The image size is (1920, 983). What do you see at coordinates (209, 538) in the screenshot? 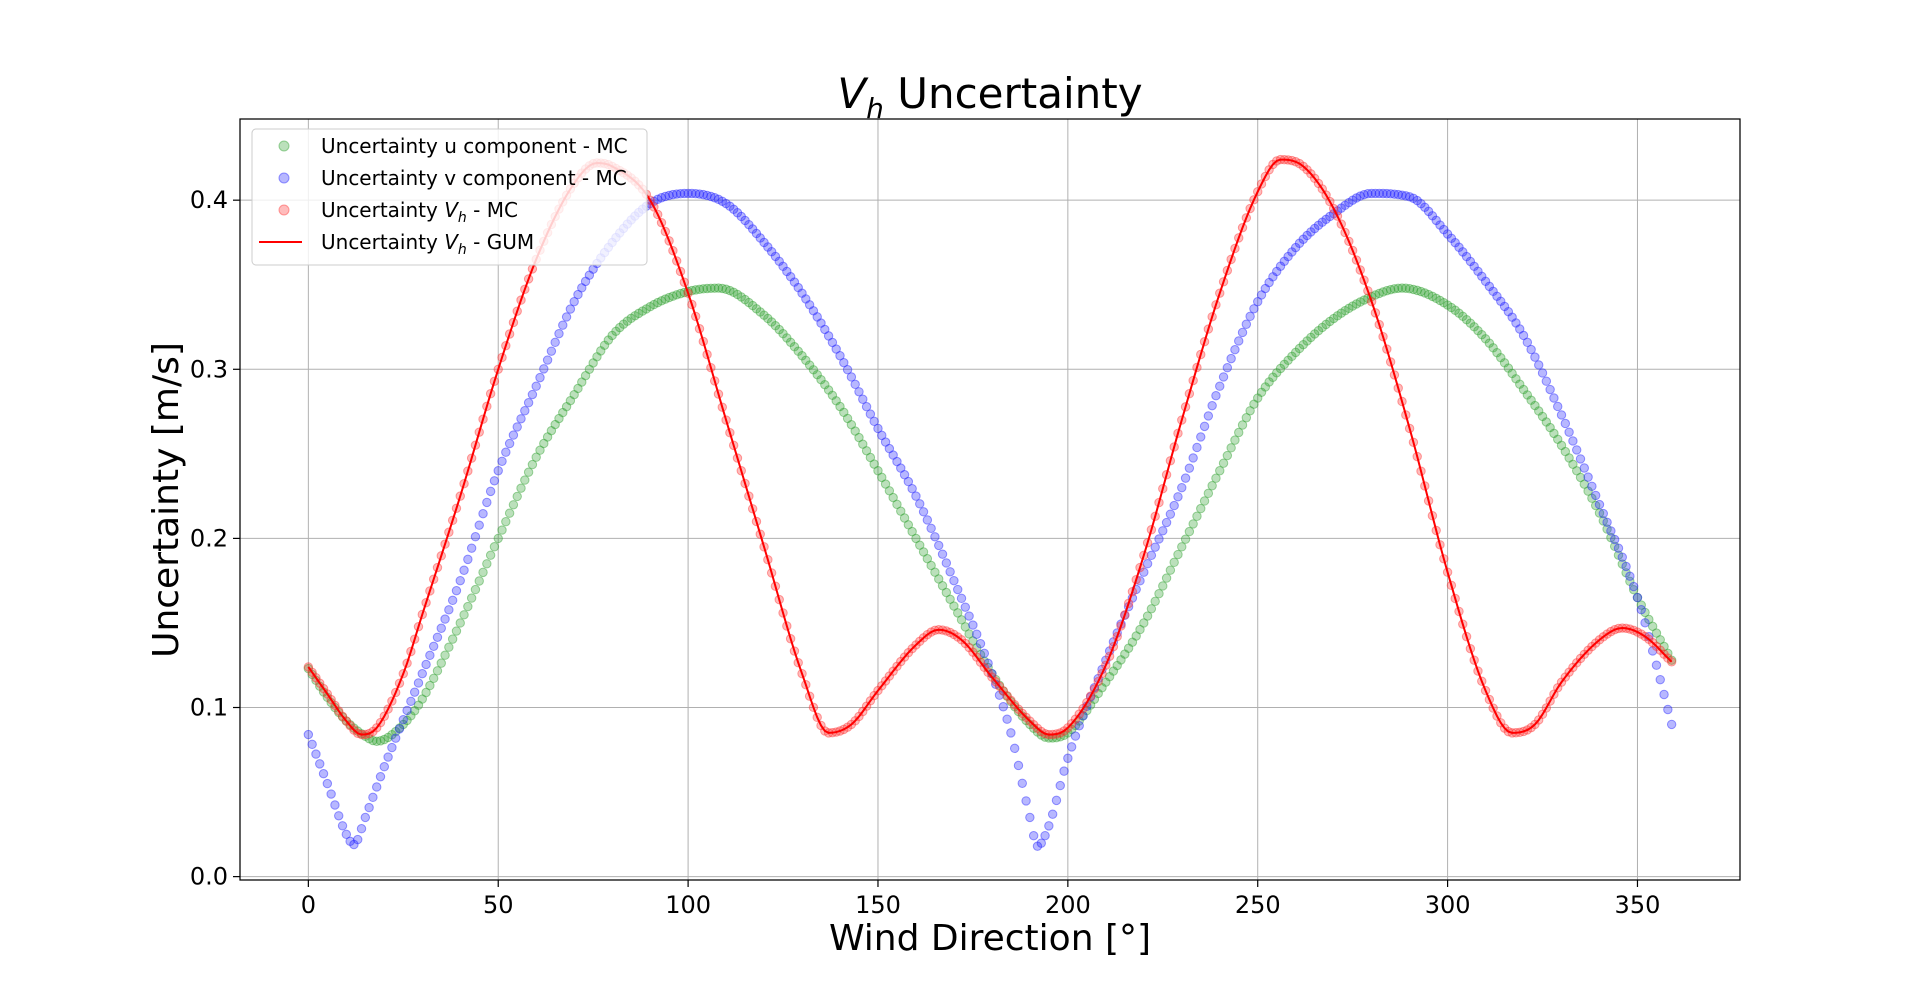
I see `y-tick-label: 0.2` at bounding box center [209, 538].